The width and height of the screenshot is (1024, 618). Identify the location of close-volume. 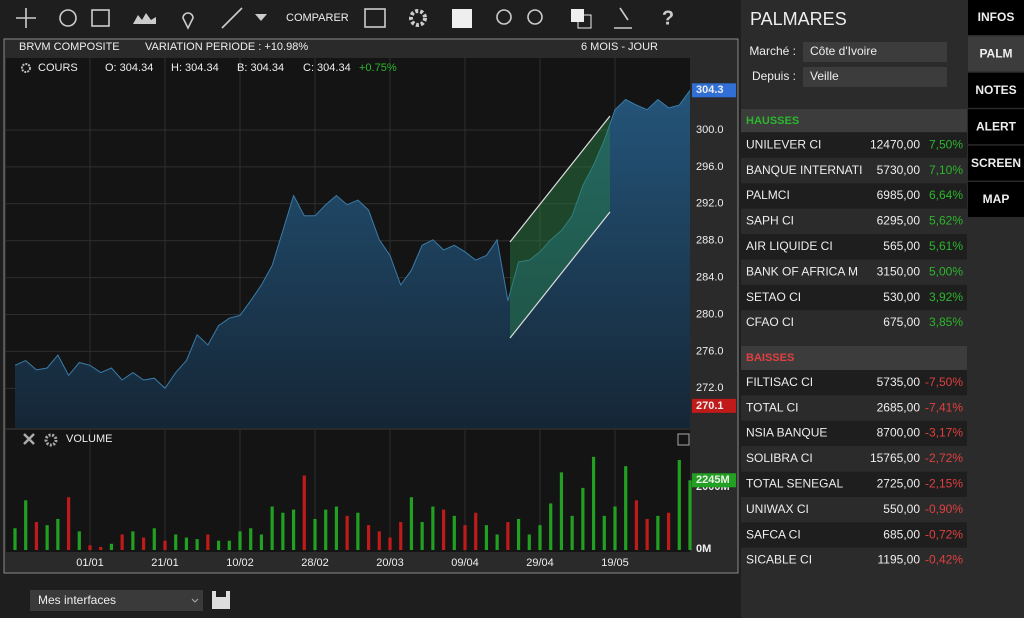
(29, 439).